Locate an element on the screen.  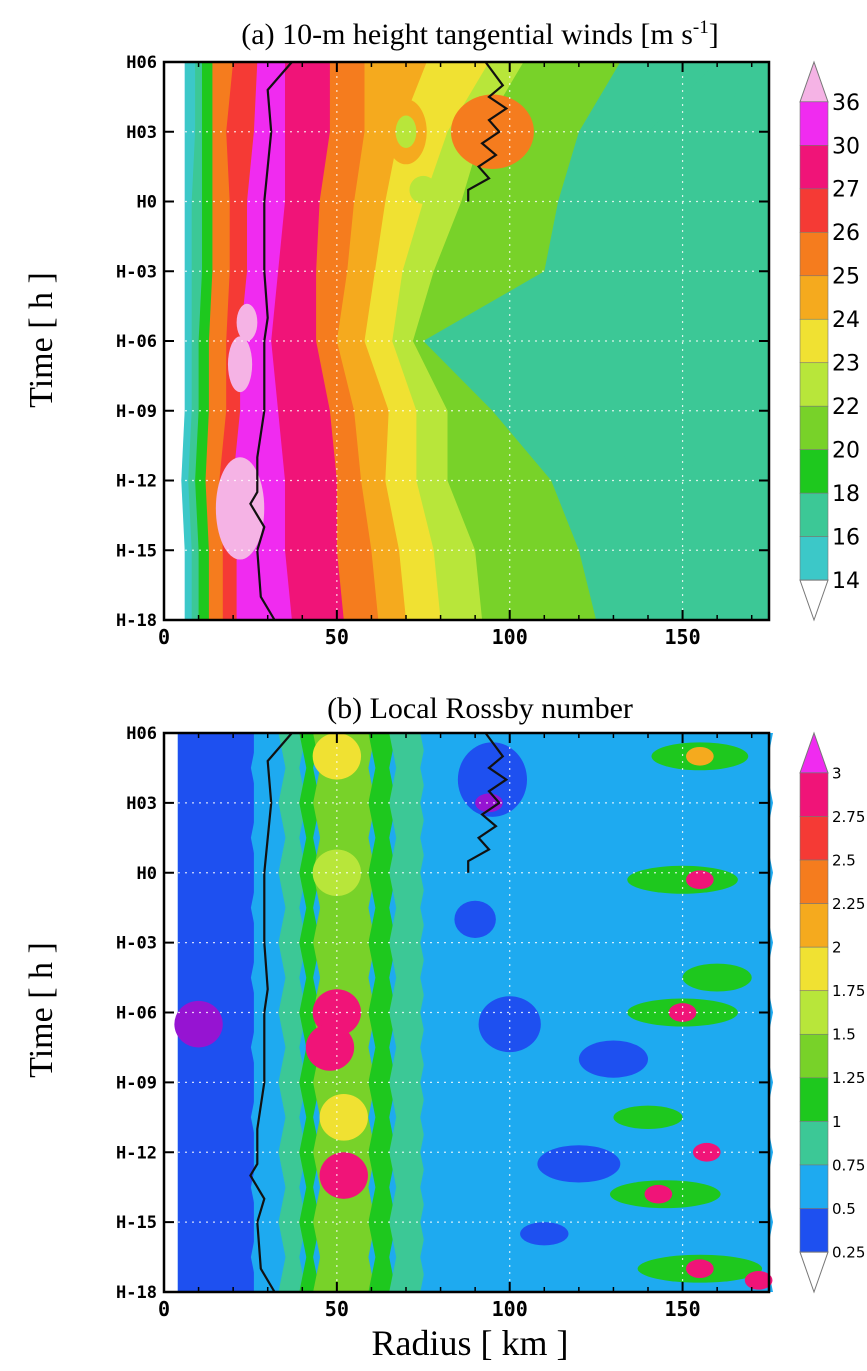
panel-b-y-tick-label: H-03 is located at coordinates (136, 944).